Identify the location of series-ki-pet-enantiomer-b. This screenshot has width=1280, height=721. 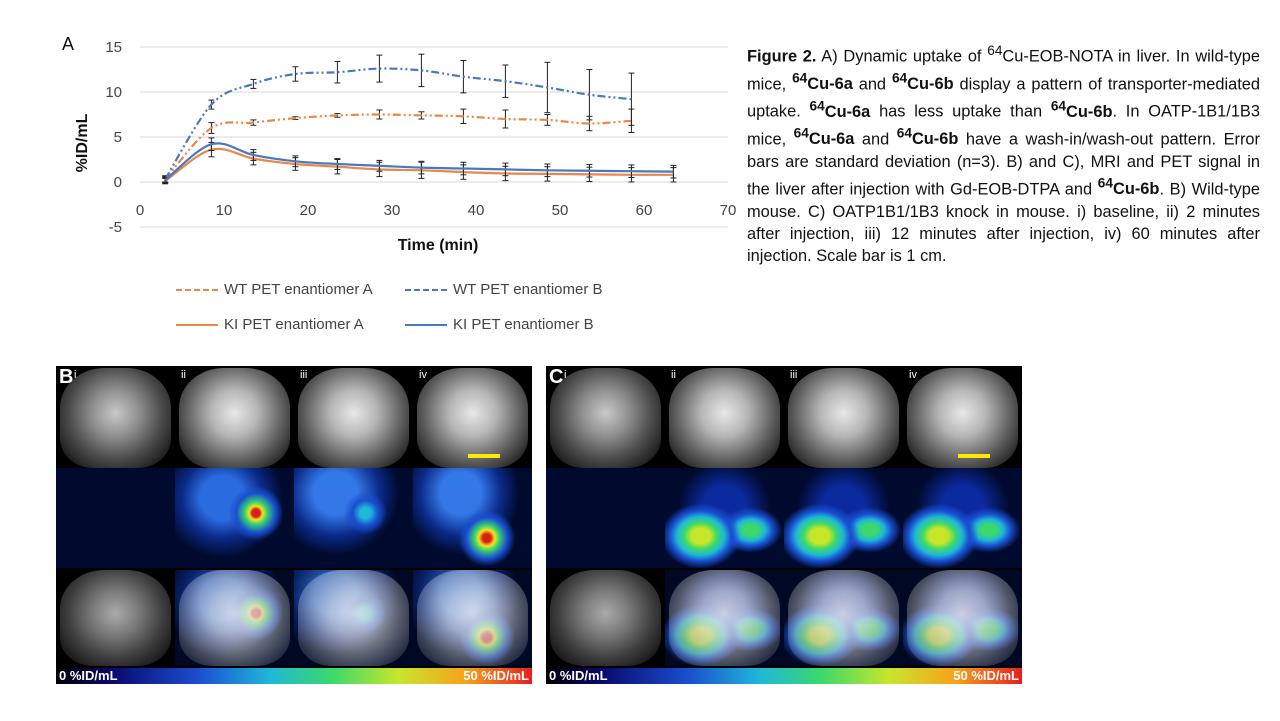
(419, 160).